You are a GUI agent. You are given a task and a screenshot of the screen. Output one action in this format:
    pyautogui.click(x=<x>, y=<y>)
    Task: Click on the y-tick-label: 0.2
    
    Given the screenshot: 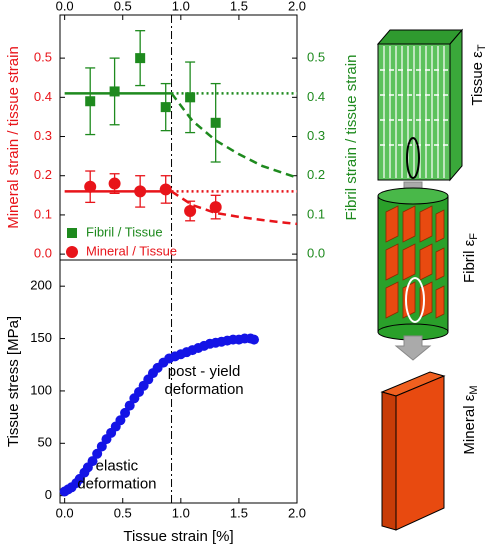 What is the action you would take?
    pyautogui.click(x=43, y=174)
    